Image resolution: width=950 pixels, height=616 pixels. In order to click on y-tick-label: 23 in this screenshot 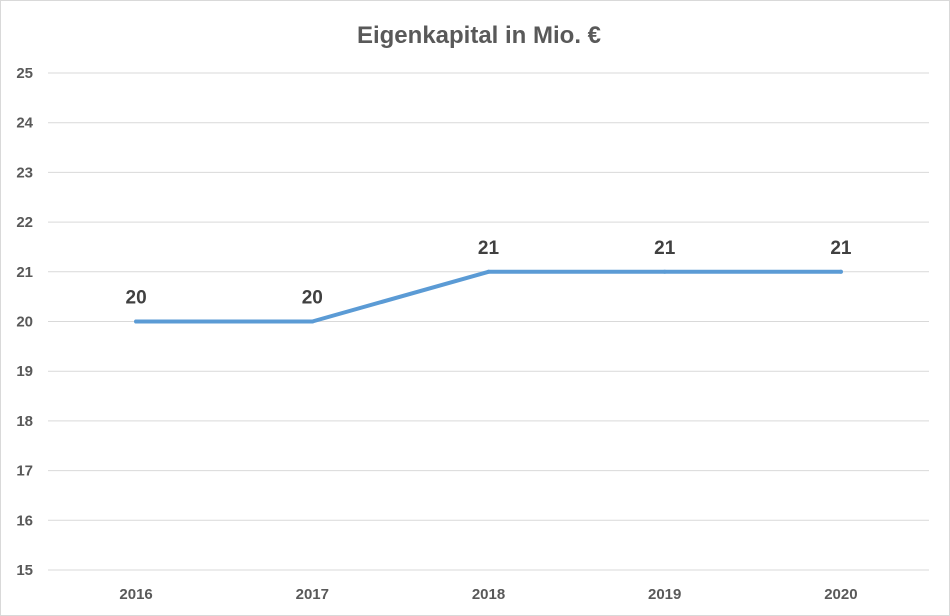, I will do `click(24, 172)`.